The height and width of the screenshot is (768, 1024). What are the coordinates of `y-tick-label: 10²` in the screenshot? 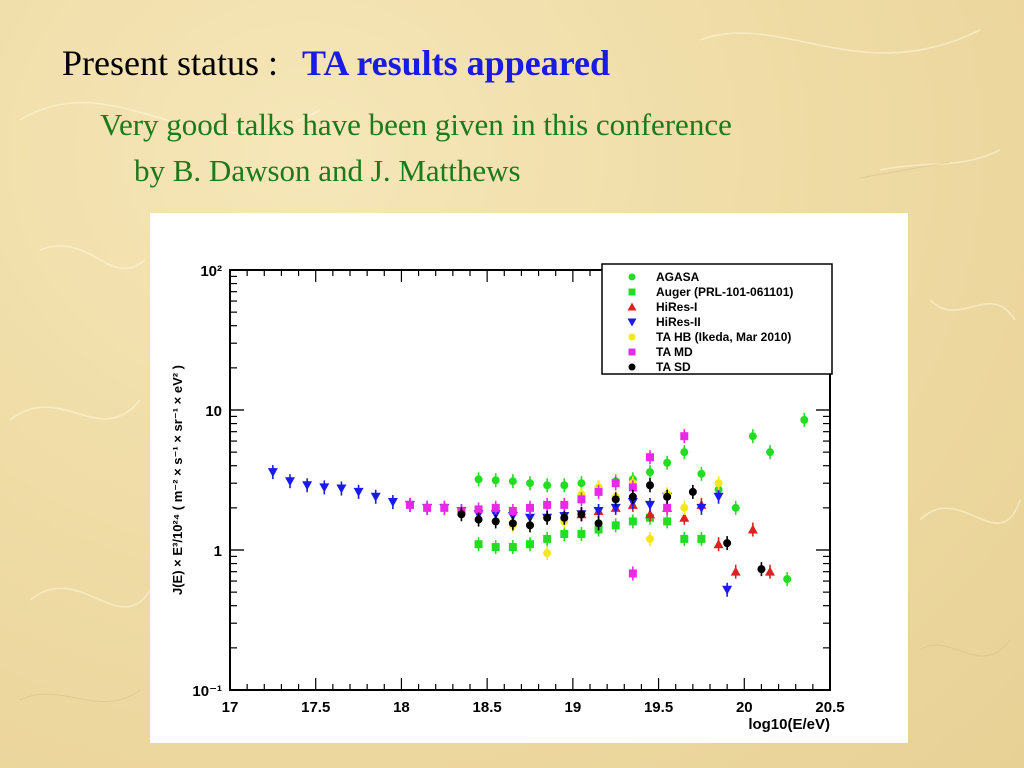 It's located at (211, 271).